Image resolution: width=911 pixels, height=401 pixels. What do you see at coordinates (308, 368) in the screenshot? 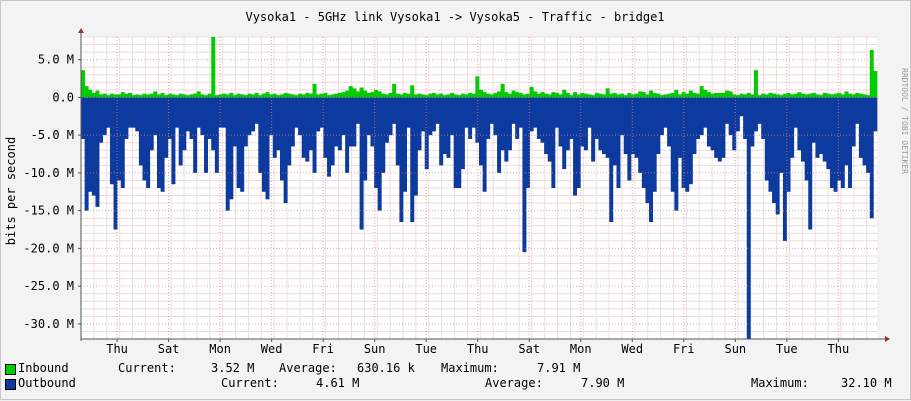
I see `inbound-average-label: Average:` at bounding box center [308, 368].